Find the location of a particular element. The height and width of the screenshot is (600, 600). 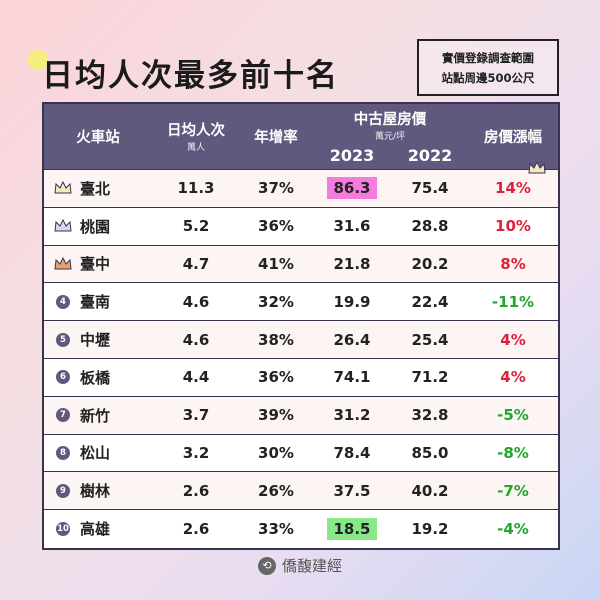

header-price-unit: 萬元/坪 is located at coordinates (390, 137).